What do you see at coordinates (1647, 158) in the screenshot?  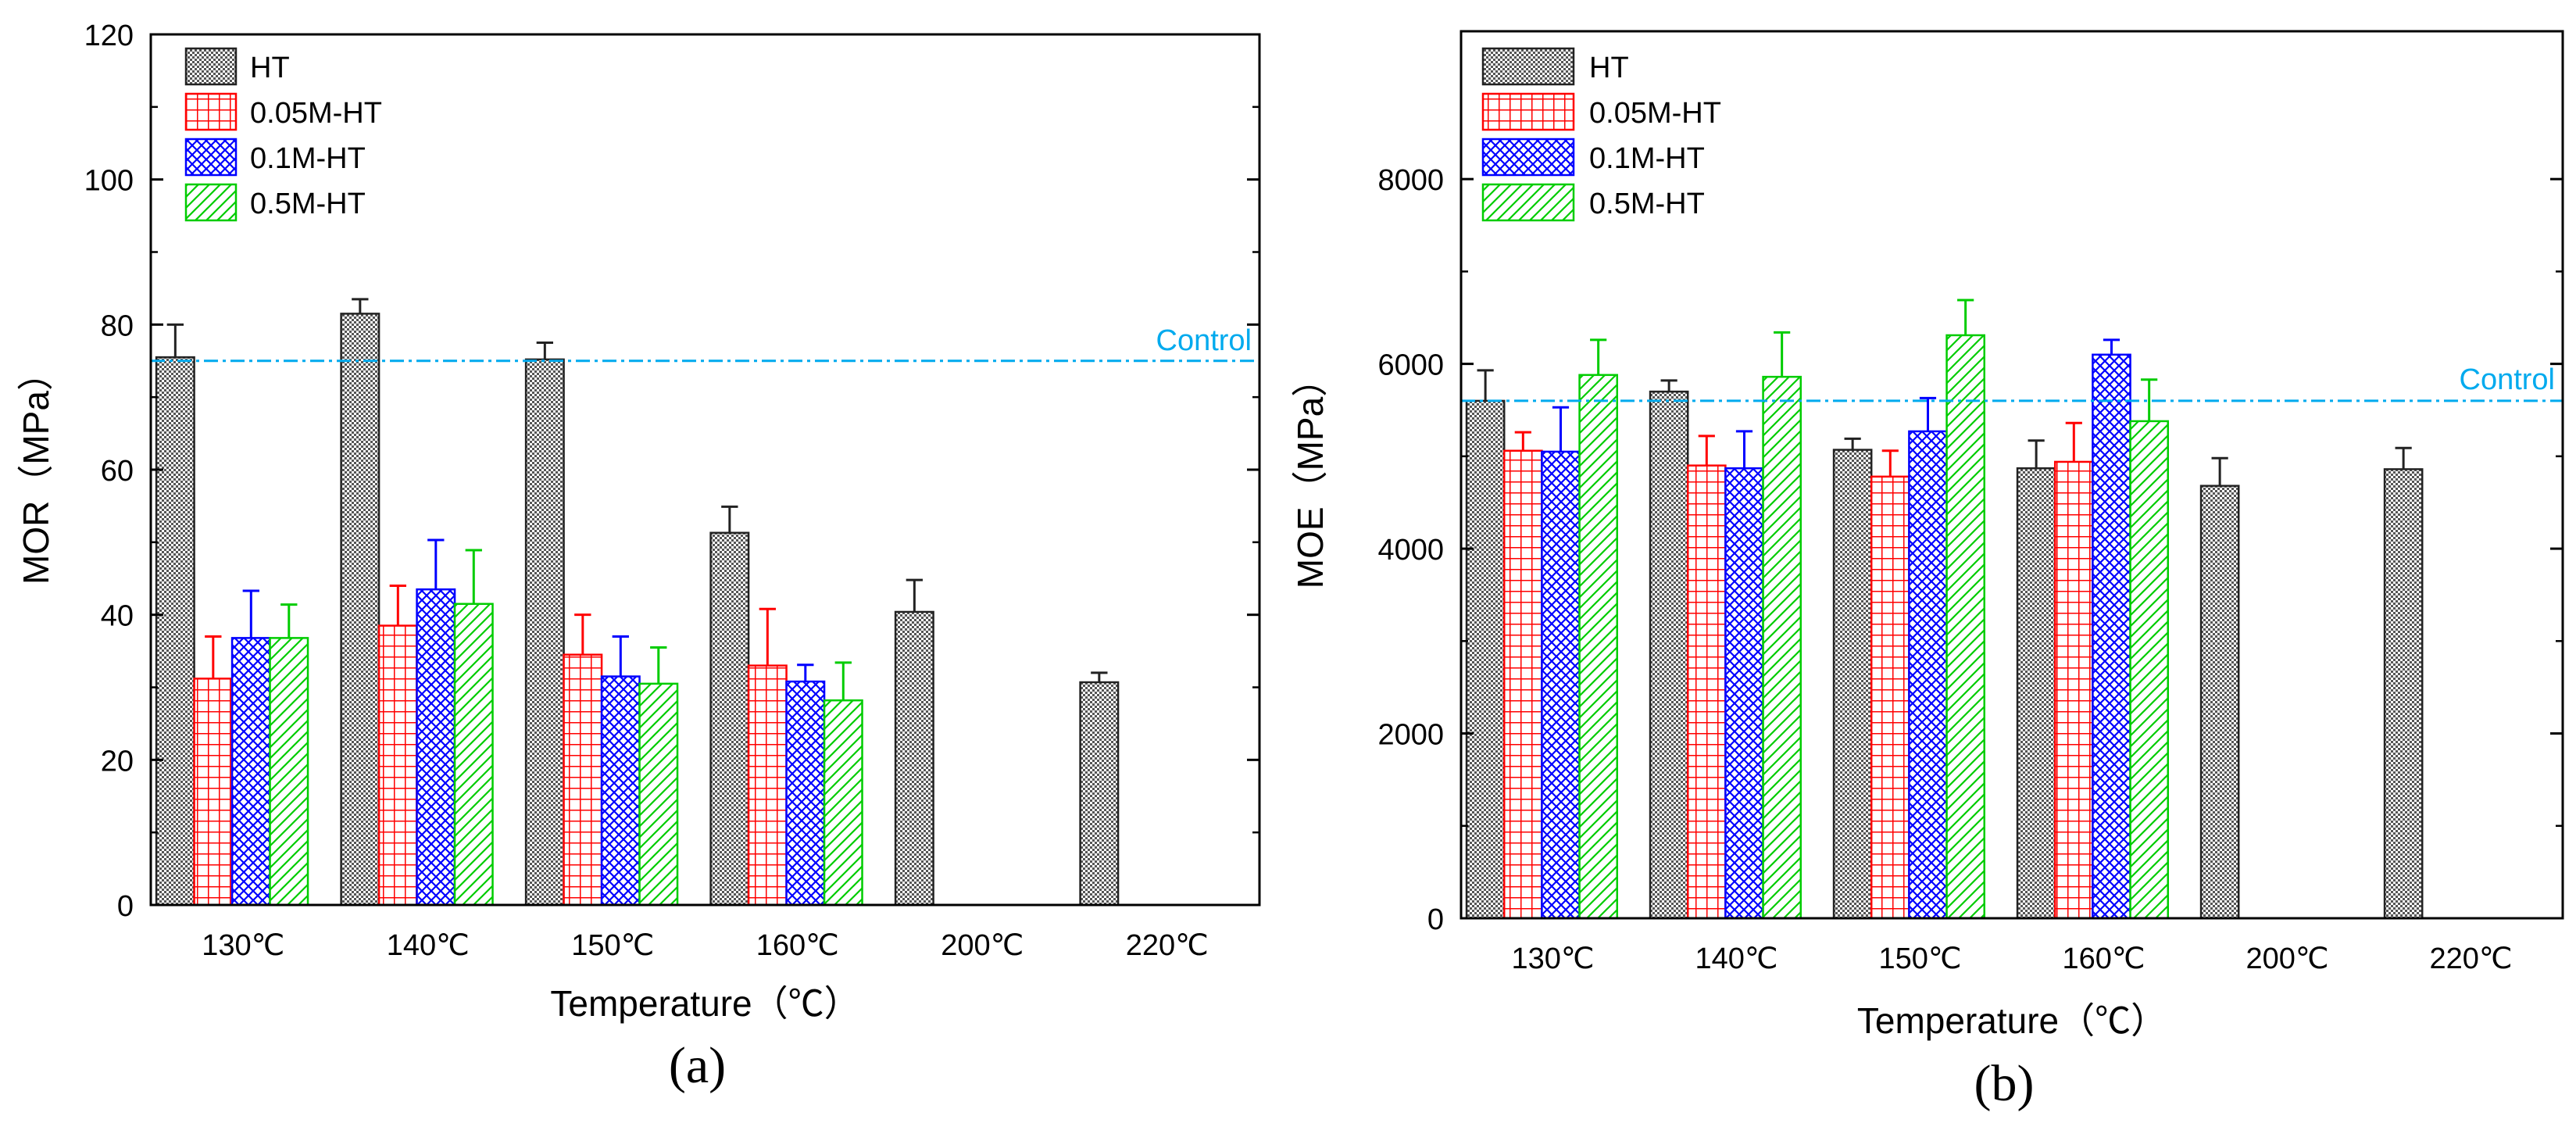 I see `panel-b-legend-label-01m: 0.1M-HT` at bounding box center [1647, 158].